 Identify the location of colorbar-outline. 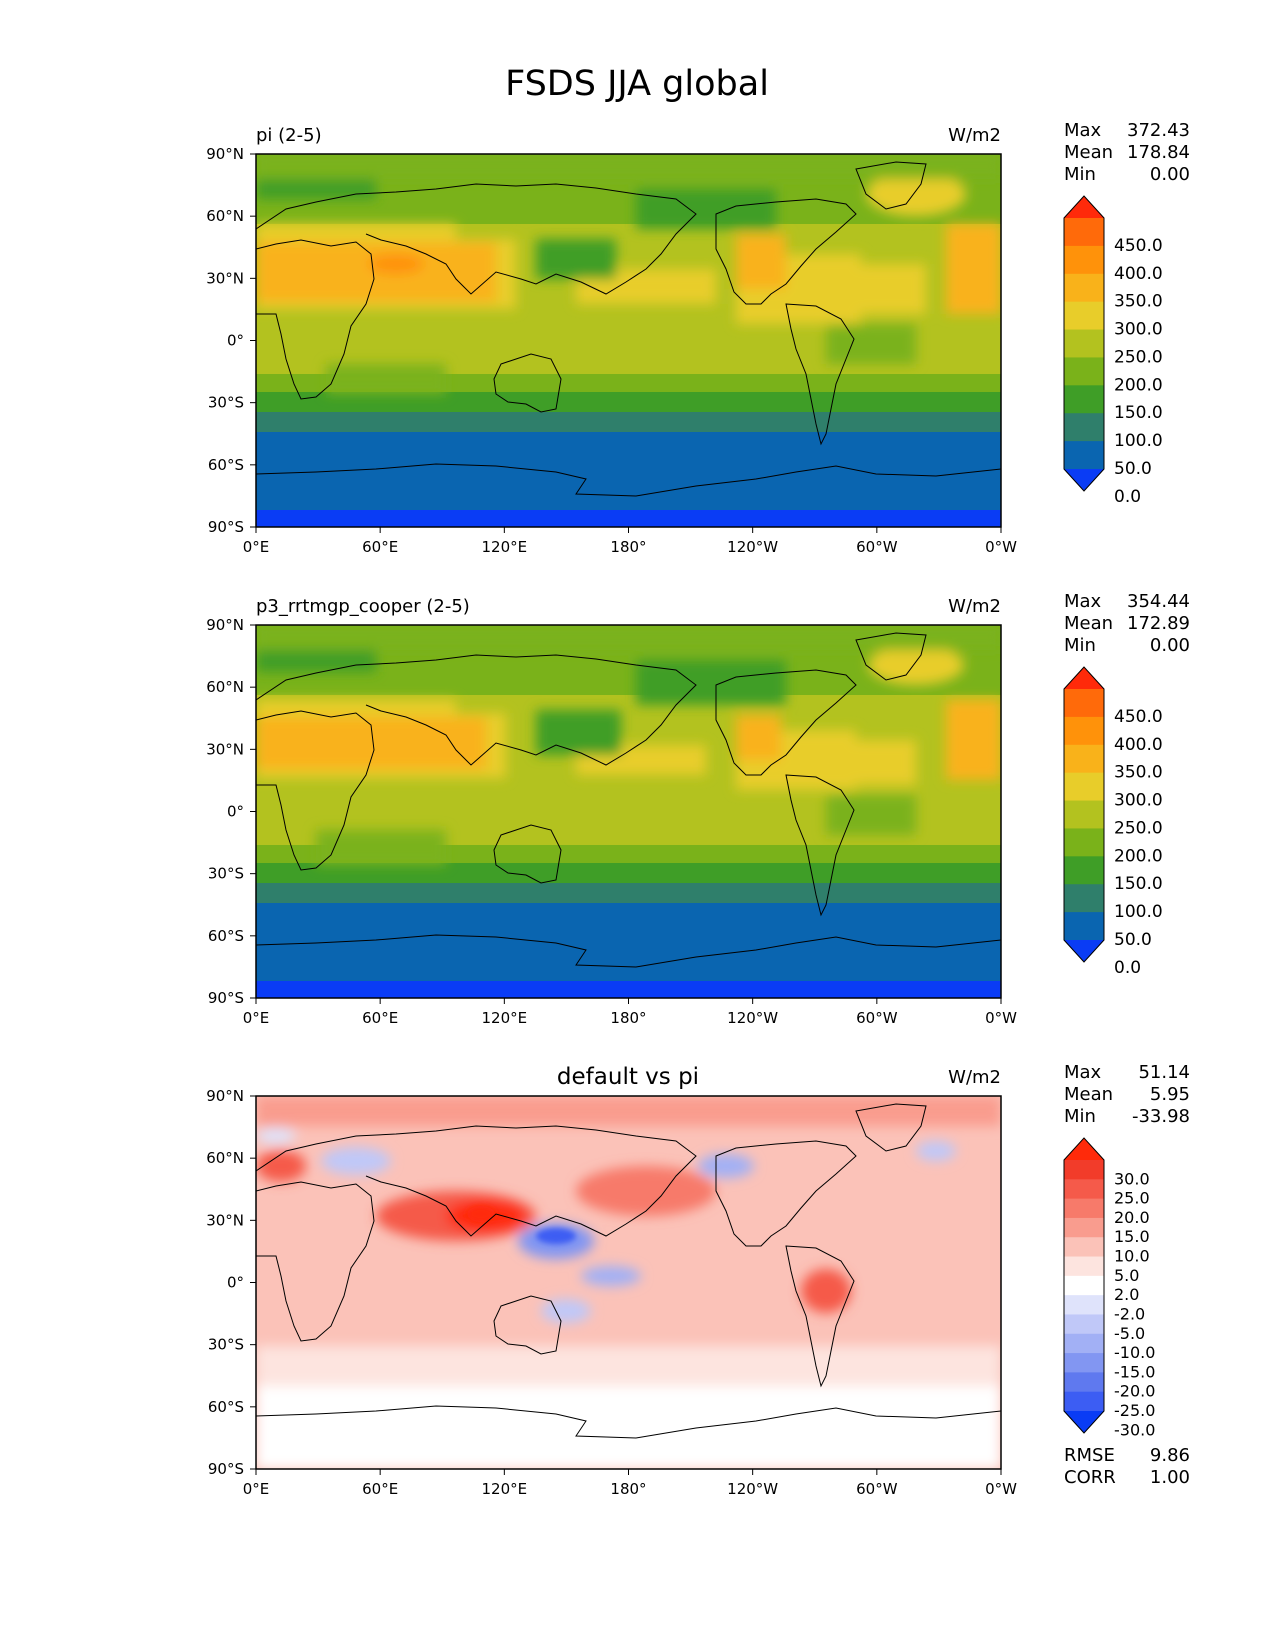
(1084, 343).